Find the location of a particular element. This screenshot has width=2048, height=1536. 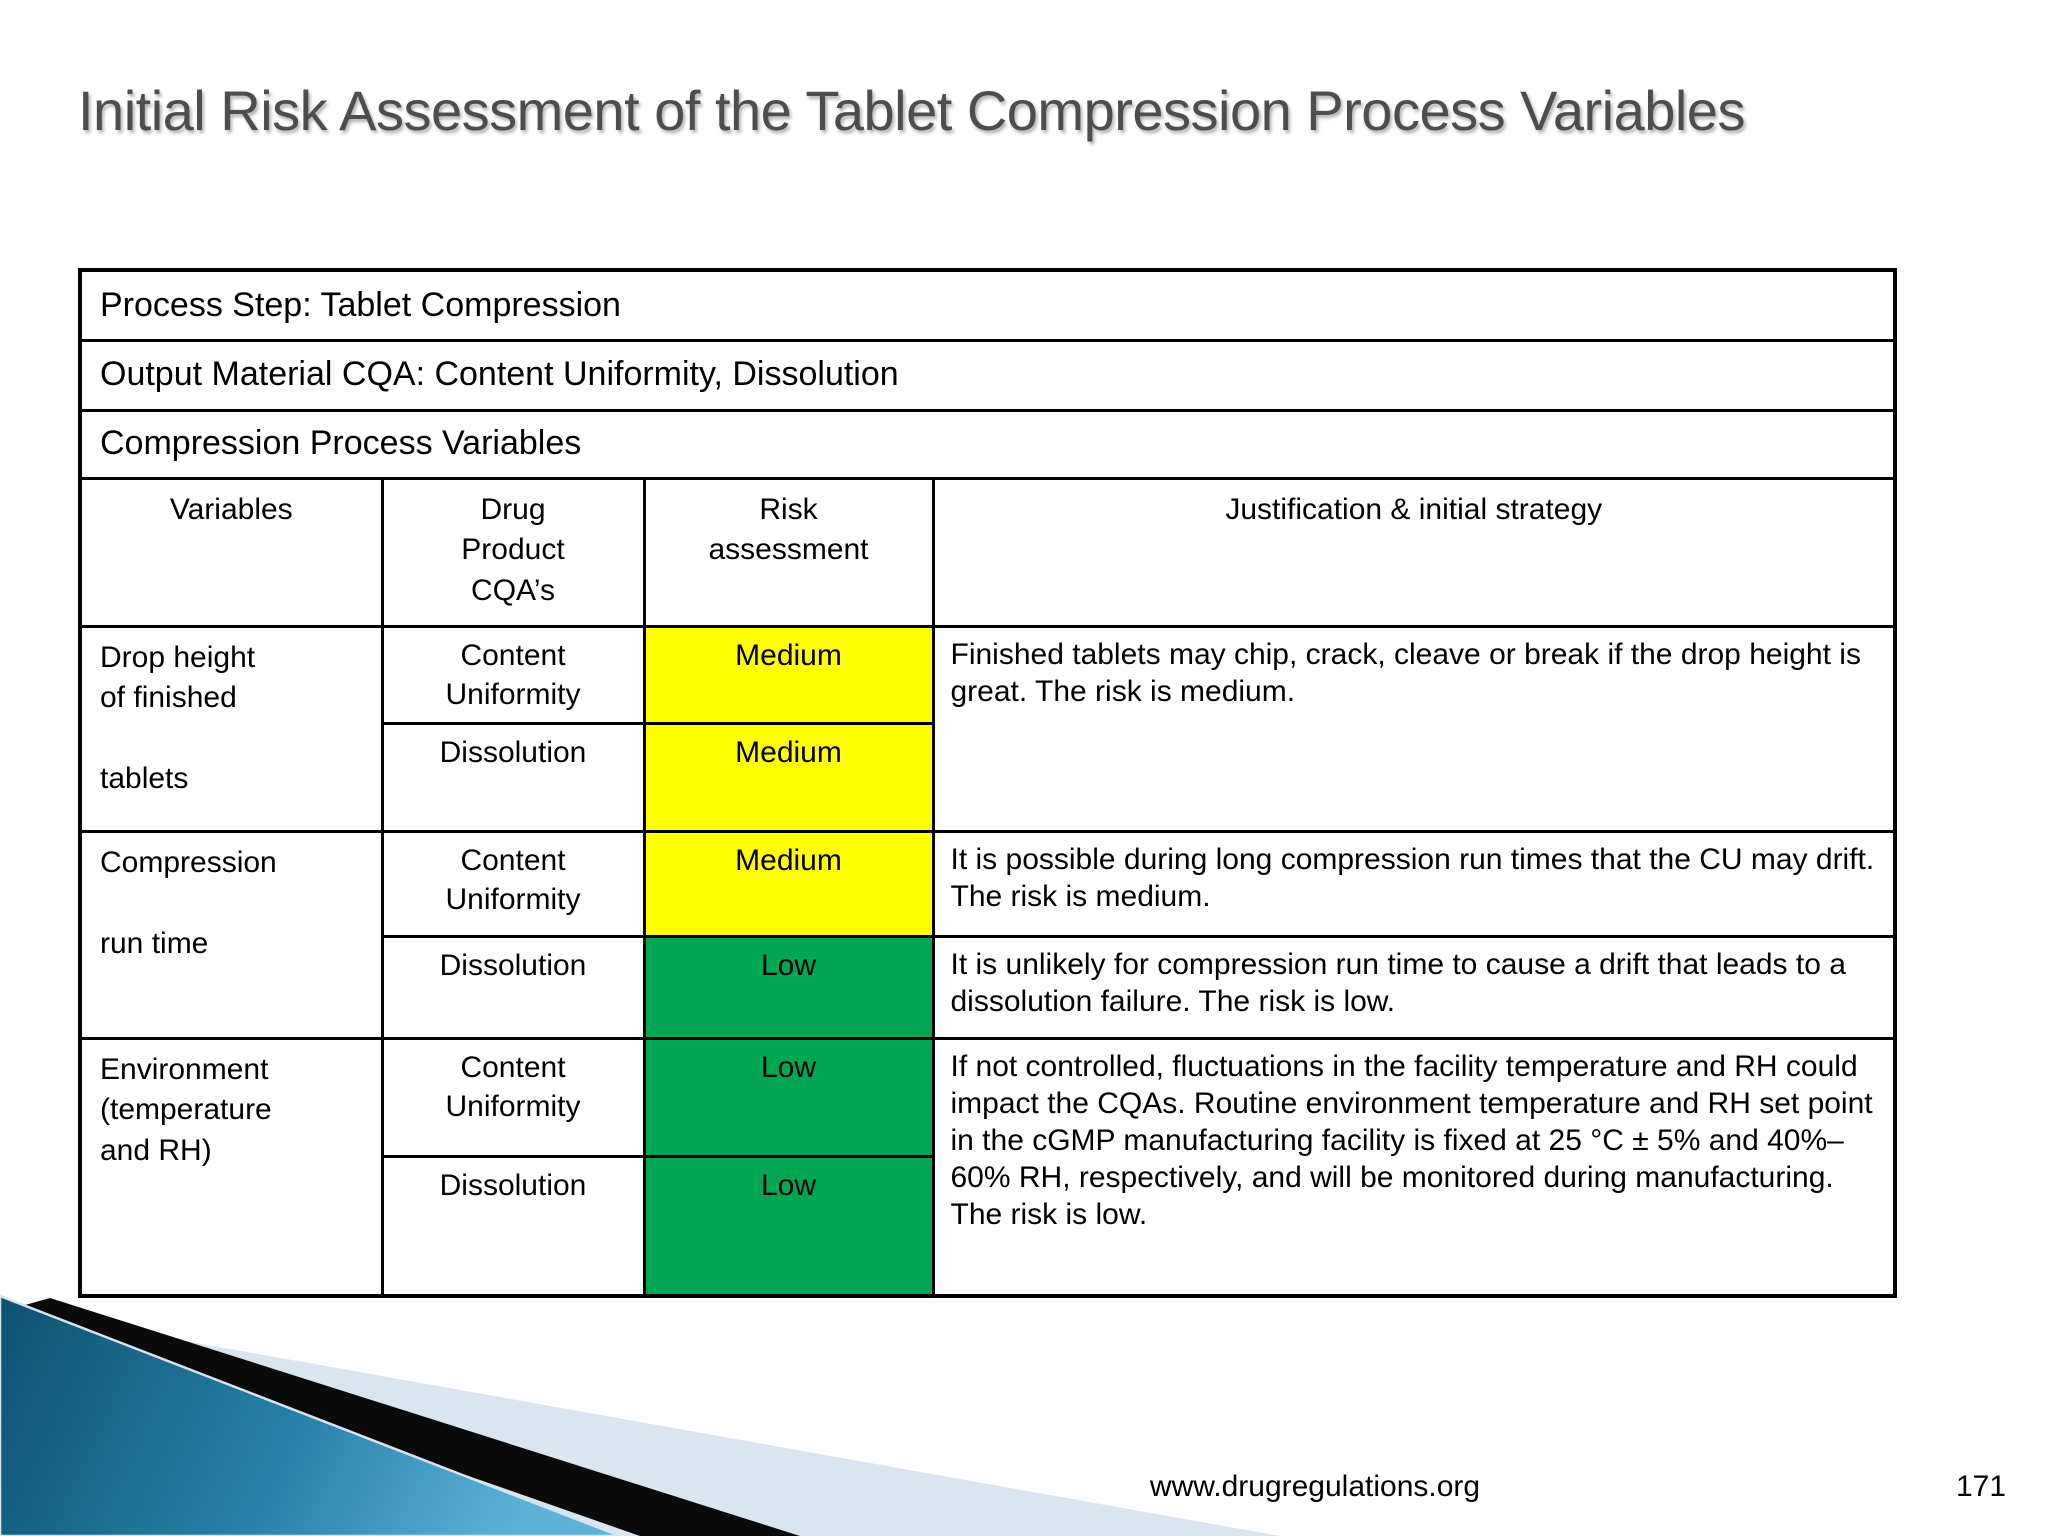

variable-environment: Environment (temperature and RH) is located at coordinates (231, 1167).